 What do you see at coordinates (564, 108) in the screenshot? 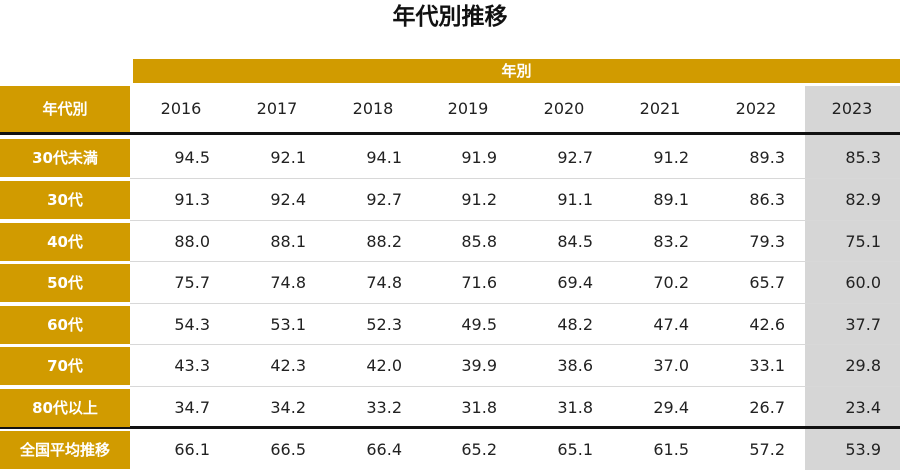
I see `year-header-2020: 2020` at bounding box center [564, 108].